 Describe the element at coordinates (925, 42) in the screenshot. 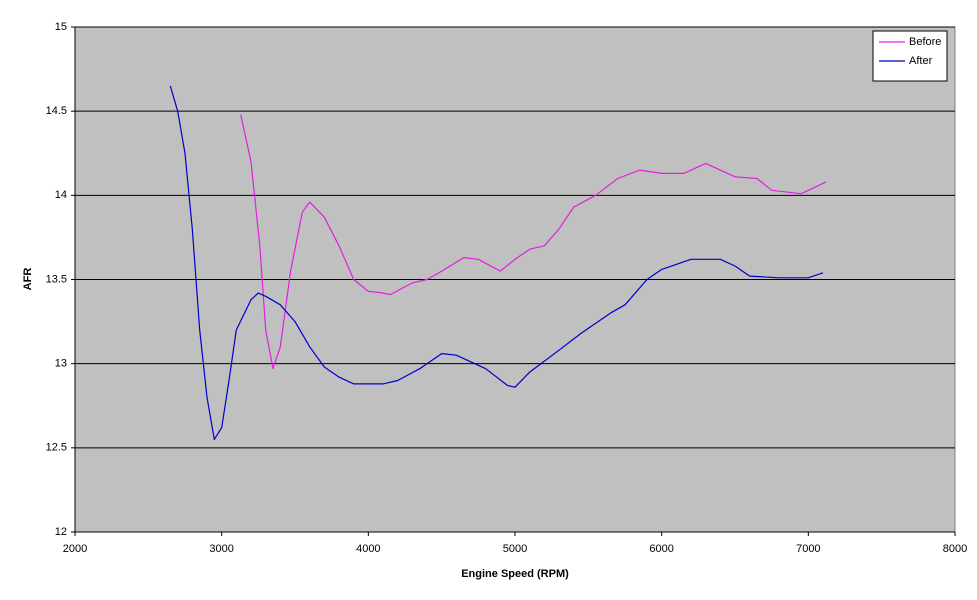

I see `legend-label: Before` at that location.